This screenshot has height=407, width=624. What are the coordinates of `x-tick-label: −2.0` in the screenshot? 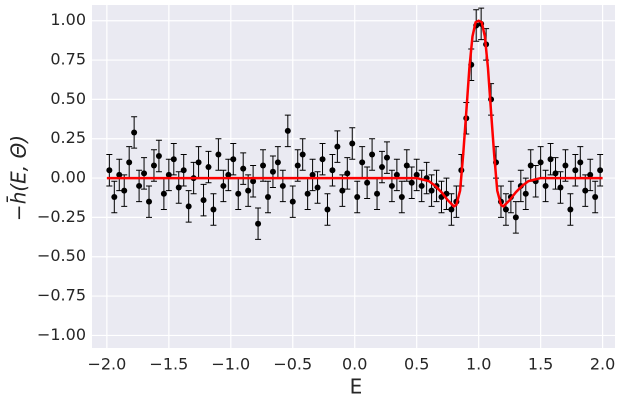 It's located at (106, 364).